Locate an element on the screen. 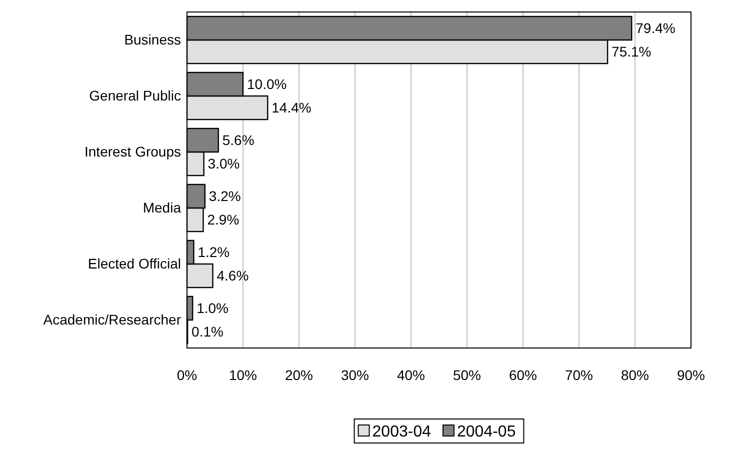 This screenshot has width=736, height=460. x-tick-label: 0% is located at coordinates (187, 374).